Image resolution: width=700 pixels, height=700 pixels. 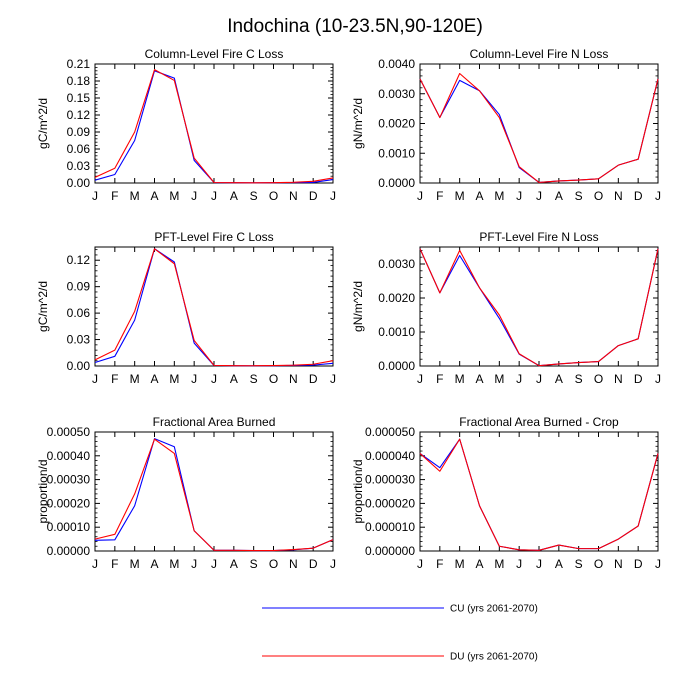 What do you see at coordinates (390, 551) in the screenshot?
I see `y-tick-label: 0.000000` at bounding box center [390, 551].